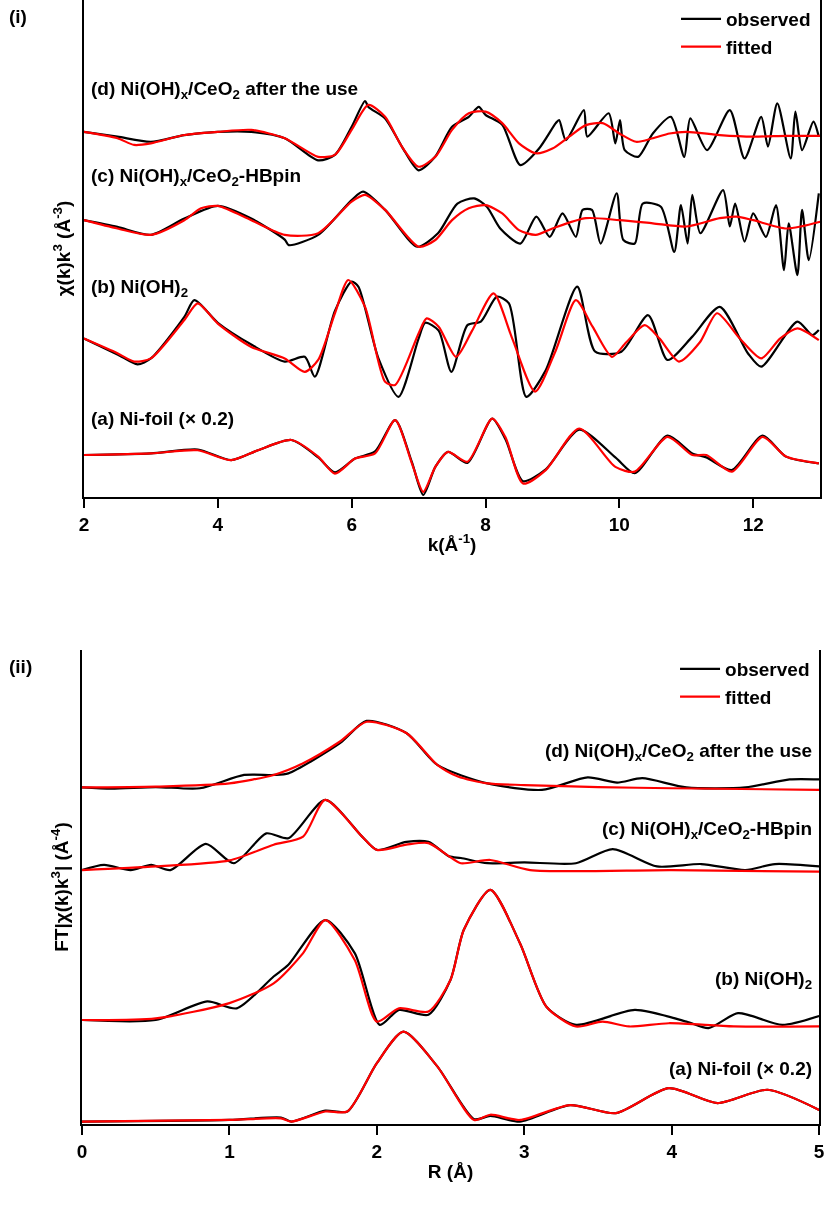 This screenshot has height=1211, width=837. What do you see at coordinates (21, 666) in the screenshot?
I see `chart-title: (ii)` at bounding box center [21, 666].